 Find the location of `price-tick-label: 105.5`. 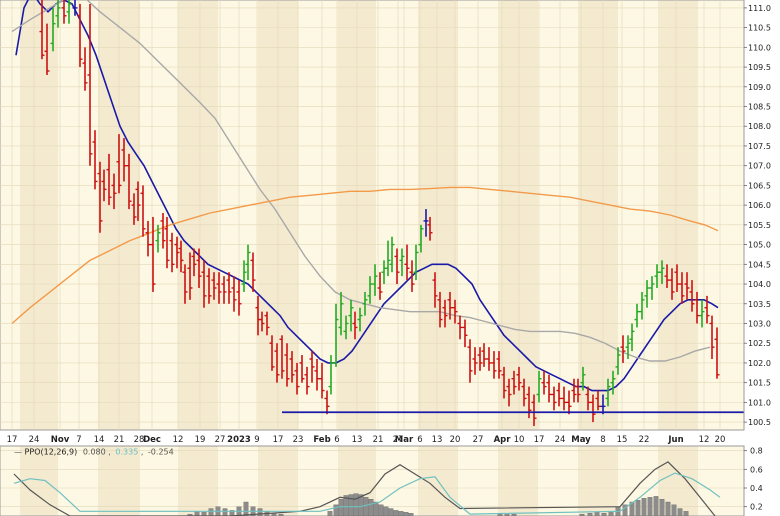

price-tick-label: 105.5 is located at coordinates (759, 225).